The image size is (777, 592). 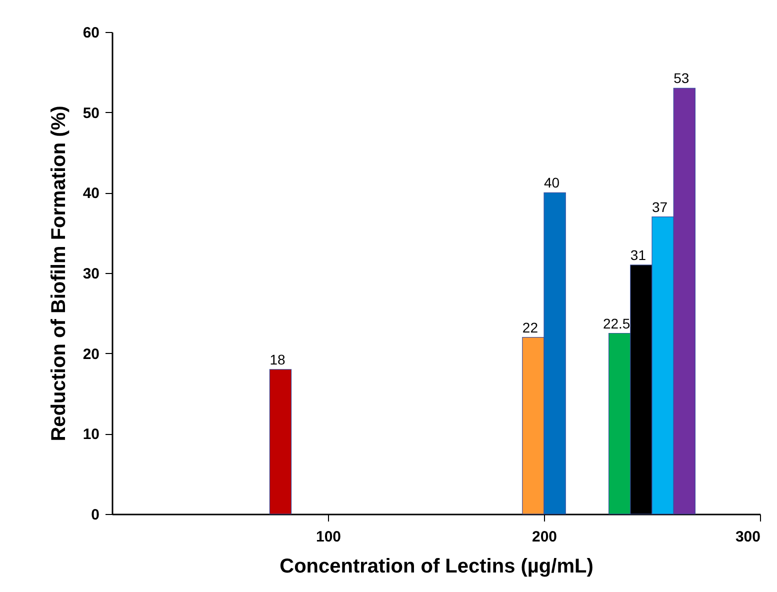 I want to click on data-label: 53, so click(x=682, y=78).